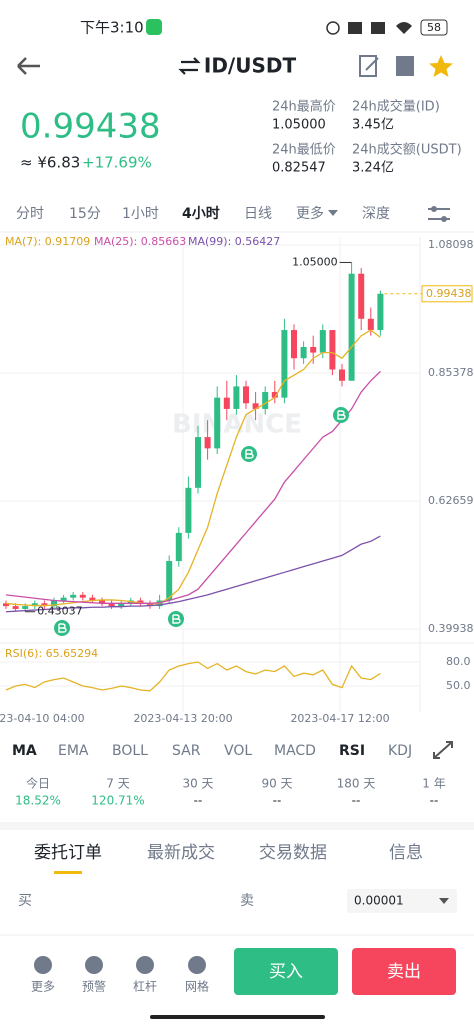 The width and height of the screenshot is (474, 1027). What do you see at coordinates (234, 241) in the screenshot?
I see `ma-legend: MA(99): 0.56427` at bounding box center [234, 241].